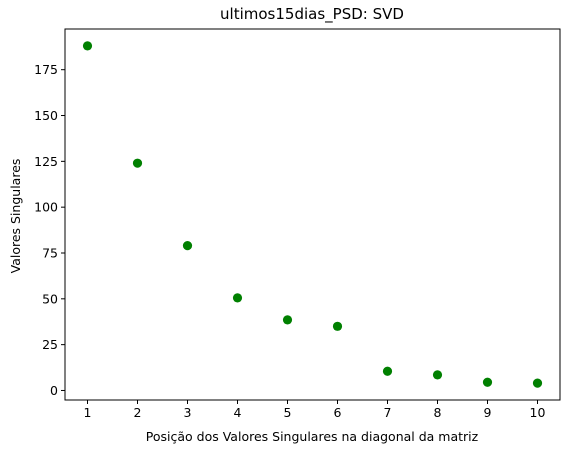 This screenshot has height=453, width=571. I want to click on x-tick-label: 2, so click(138, 412).